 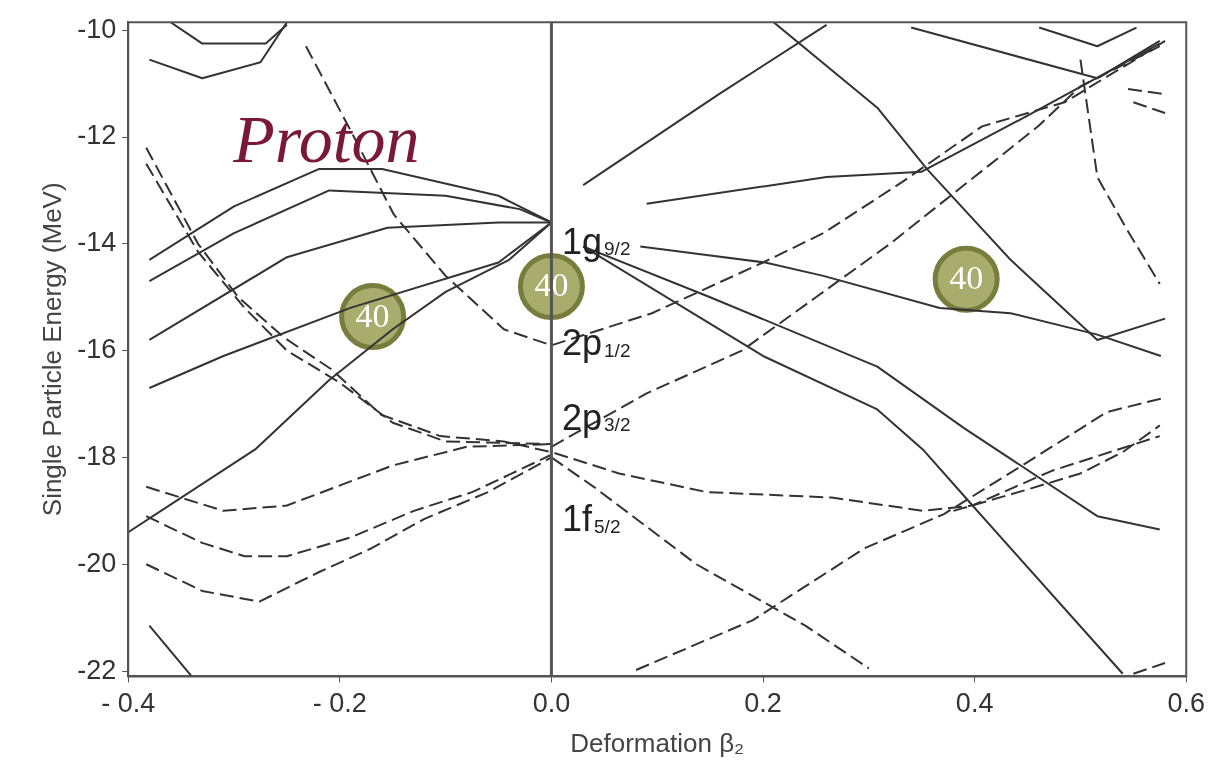 I want to click on x-tick-label: - 0.4, so click(x=128, y=703).